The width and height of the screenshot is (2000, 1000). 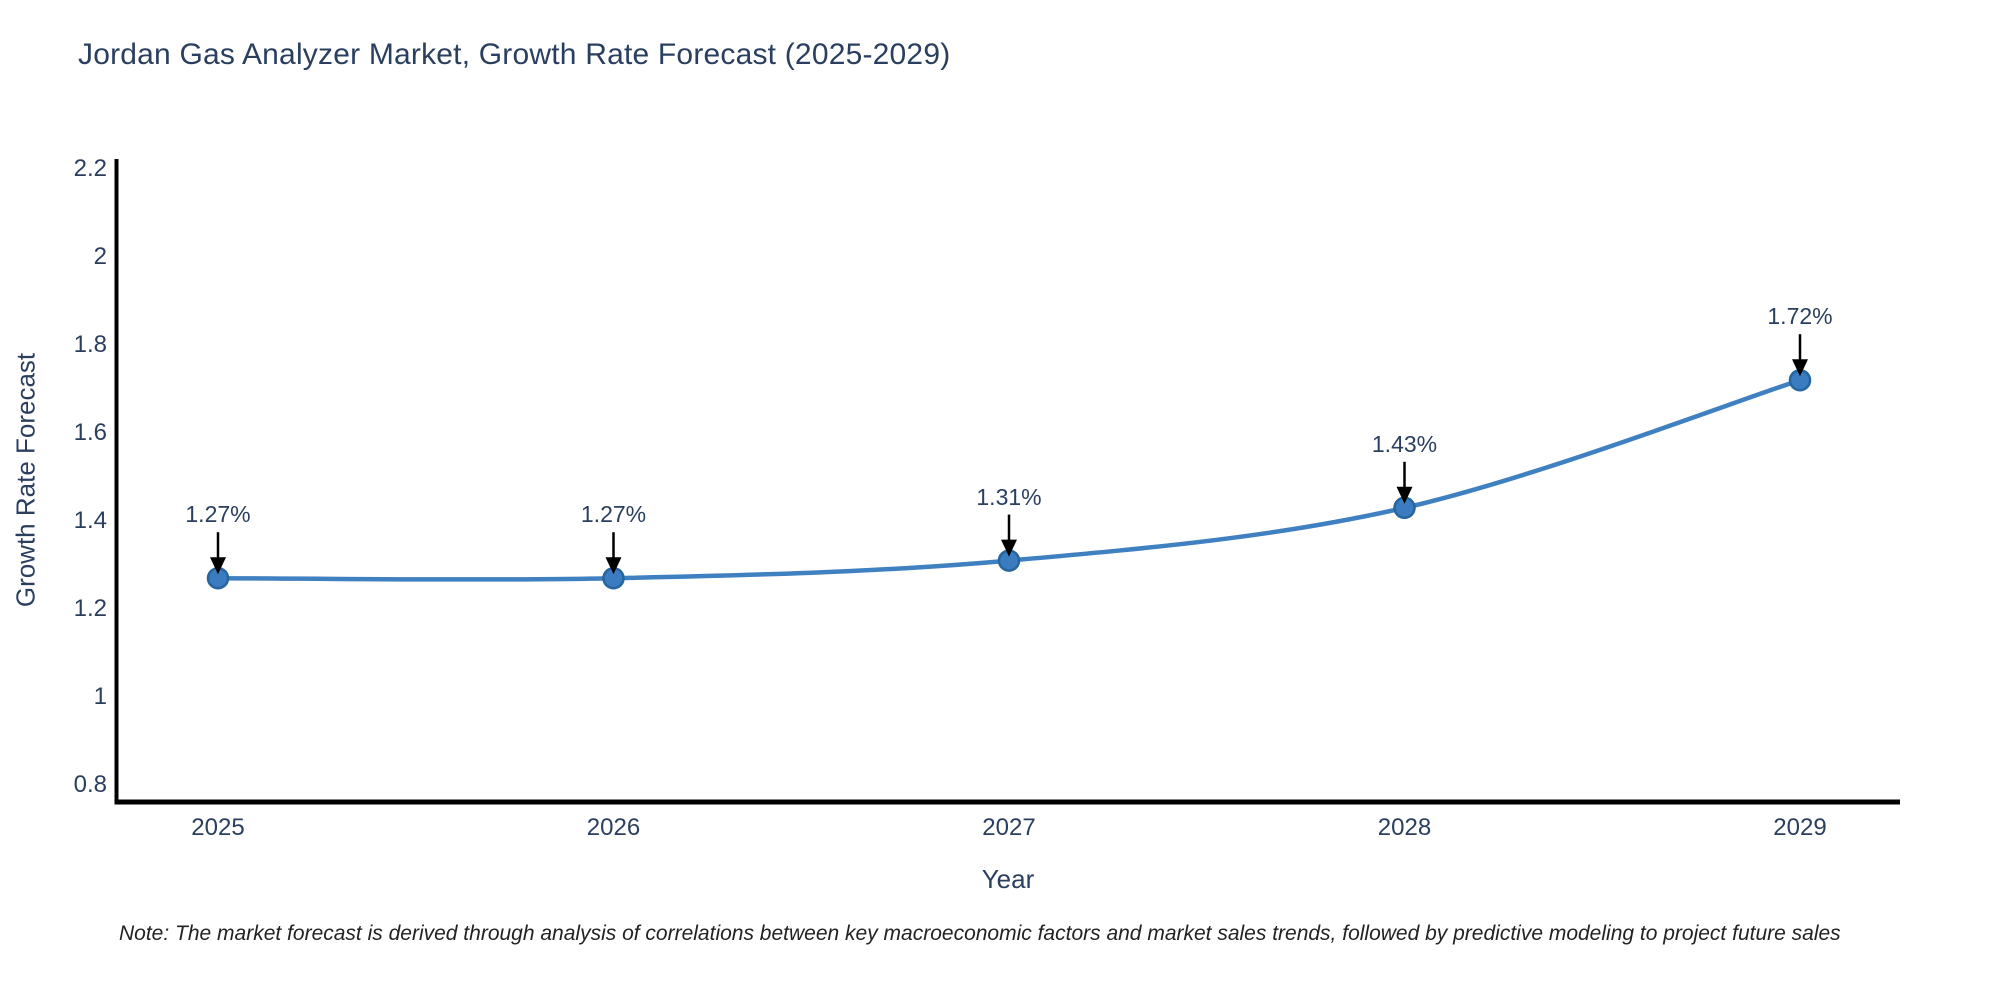 What do you see at coordinates (90, 608) in the screenshot?
I see `y-tick-label: 1.2` at bounding box center [90, 608].